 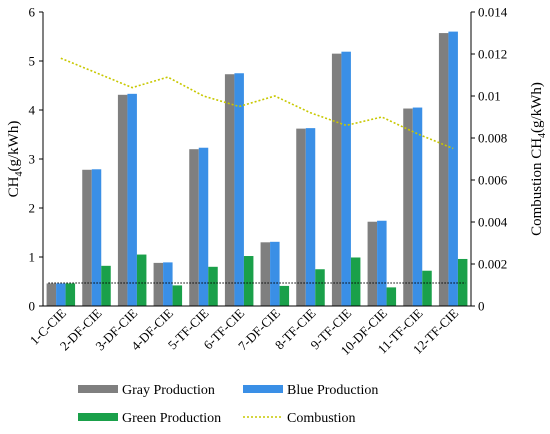 What do you see at coordinates (171, 418) in the screenshot?
I see `legend-label-green-production: Green Production` at bounding box center [171, 418].